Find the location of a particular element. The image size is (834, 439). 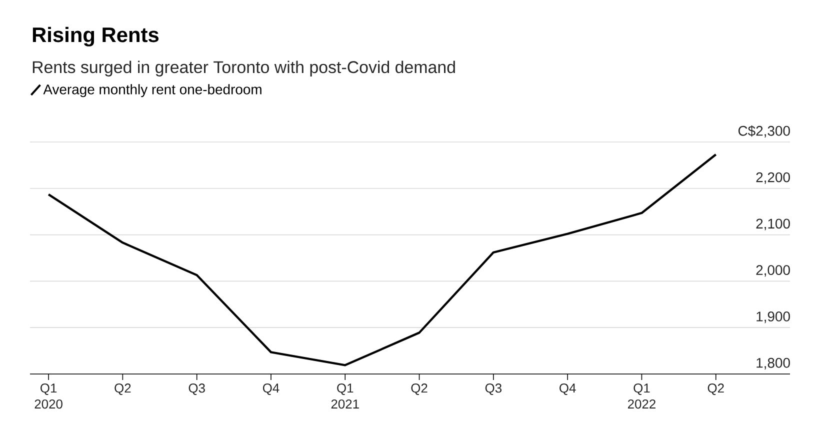

x-tick-label: Q1 2022 is located at coordinates (642, 396).